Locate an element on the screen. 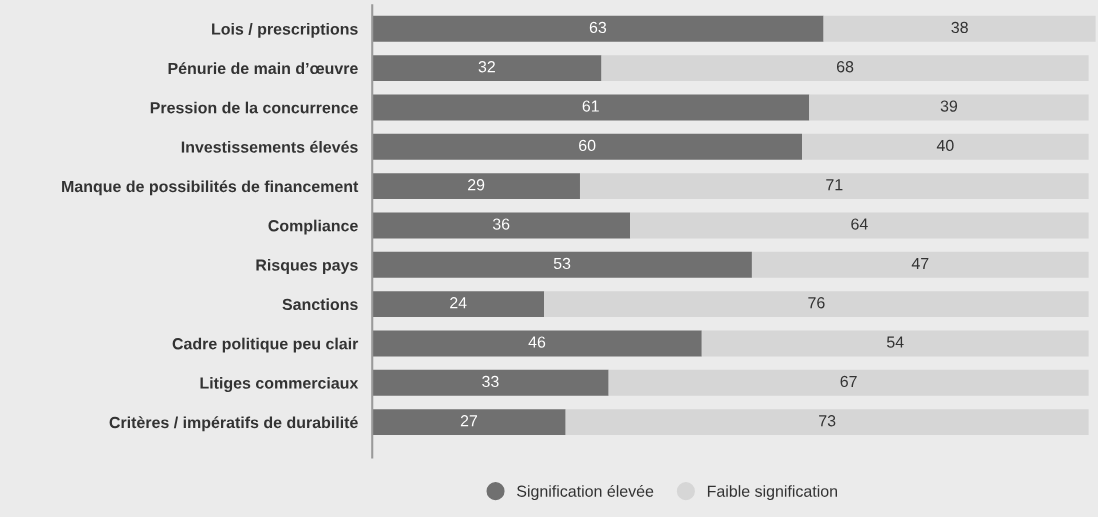 The image size is (1098, 517). data-label: 63 is located at coordinates (598, 27).